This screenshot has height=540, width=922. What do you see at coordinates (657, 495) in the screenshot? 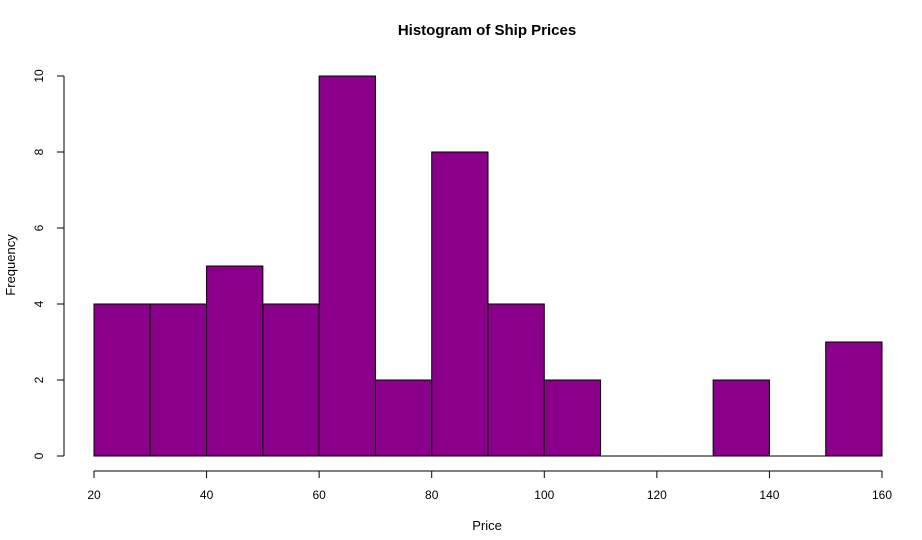
I see `x-tick-label: 120` at bounding box center [657, 495].